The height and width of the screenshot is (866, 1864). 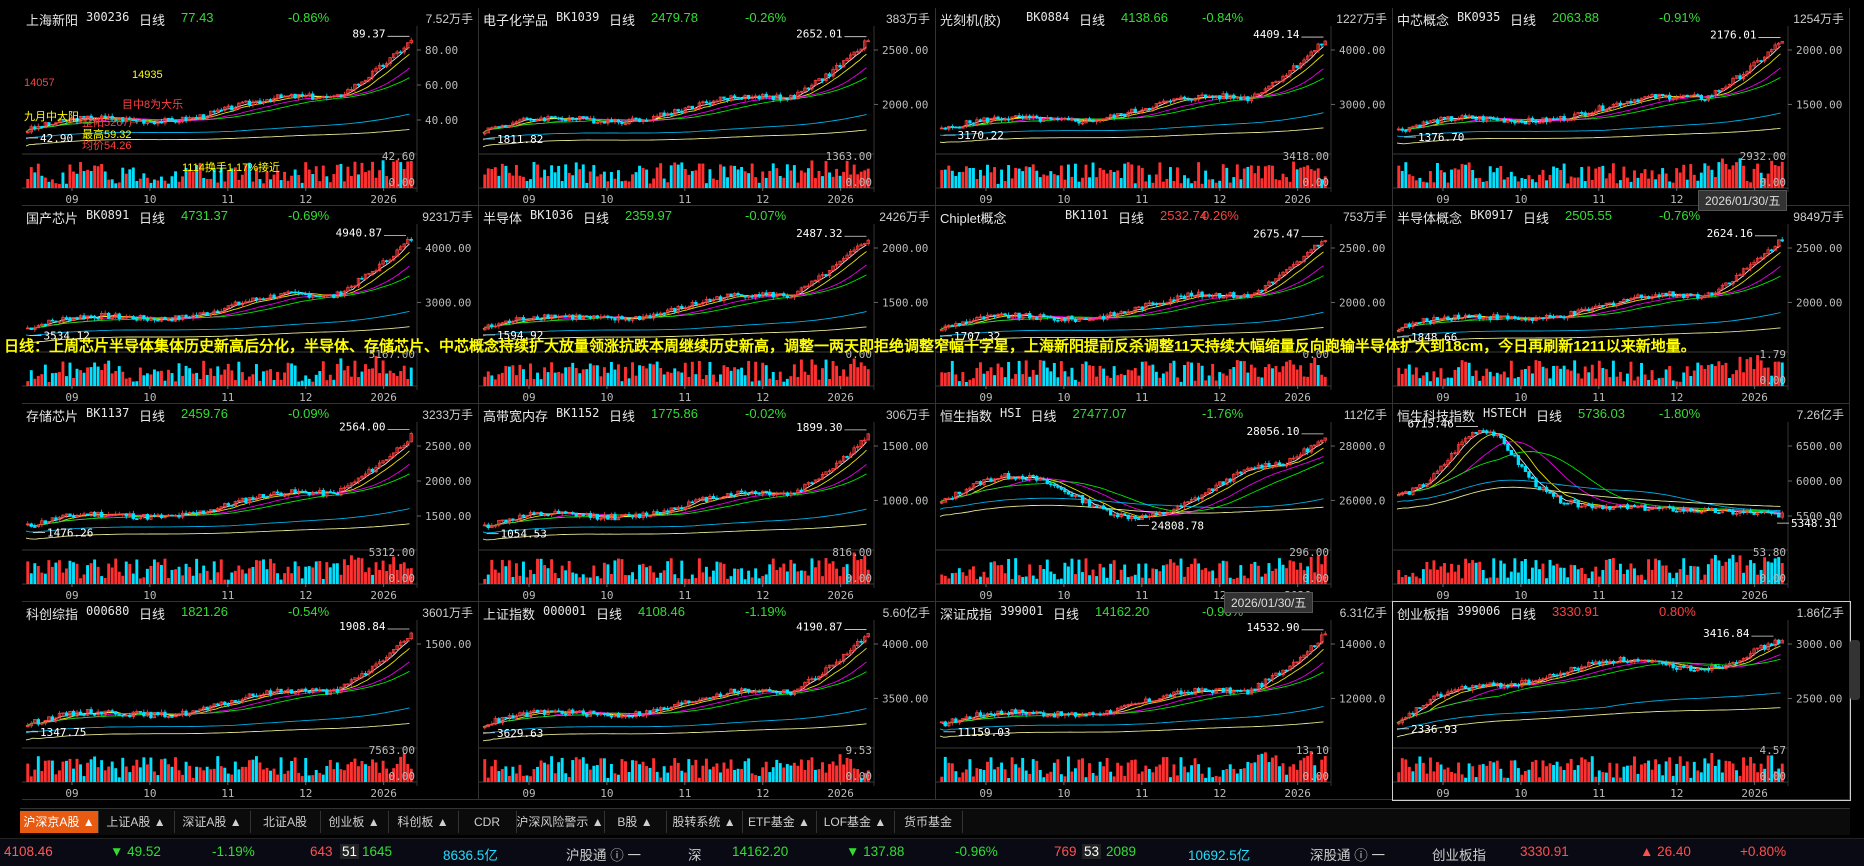 I want to click on security-name: 创业板指, so click(x=1423, y=613).